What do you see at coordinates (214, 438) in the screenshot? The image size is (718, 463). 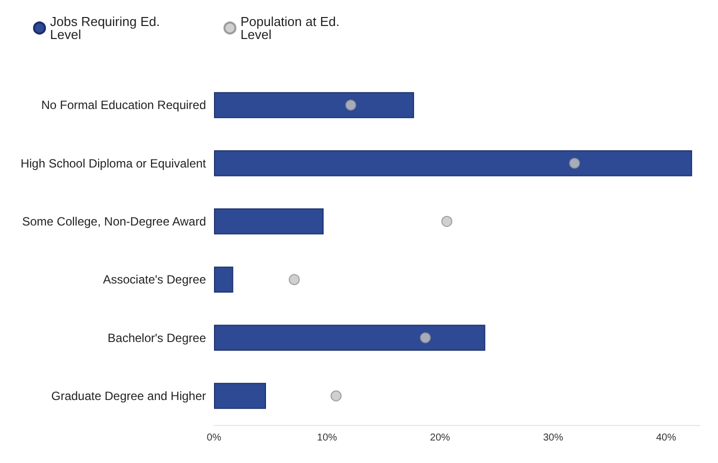 I see `x-tick-label: 0%` at bounding box center [214, 438].